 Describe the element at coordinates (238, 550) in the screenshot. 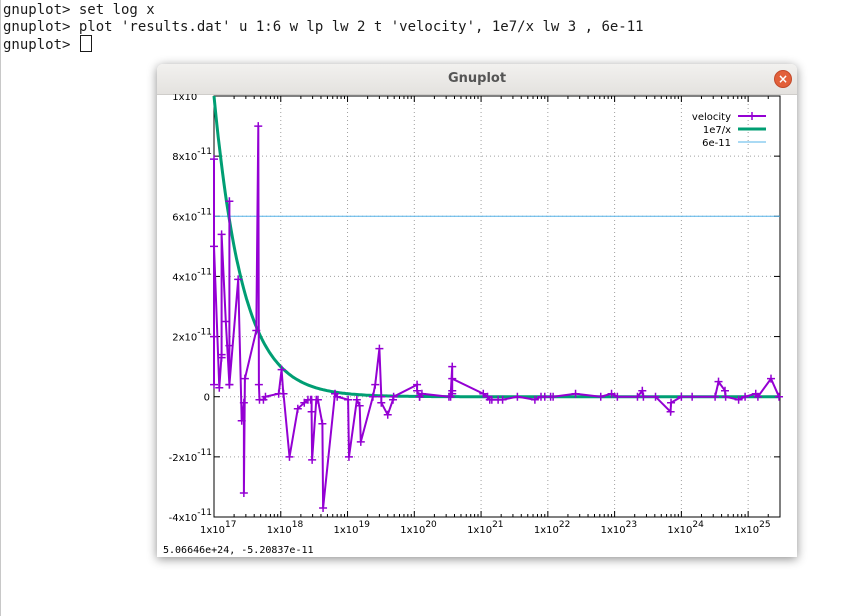

I see `mouse-coordinates-readout: 5.06646e+24, -5.20837e-11` at that location.